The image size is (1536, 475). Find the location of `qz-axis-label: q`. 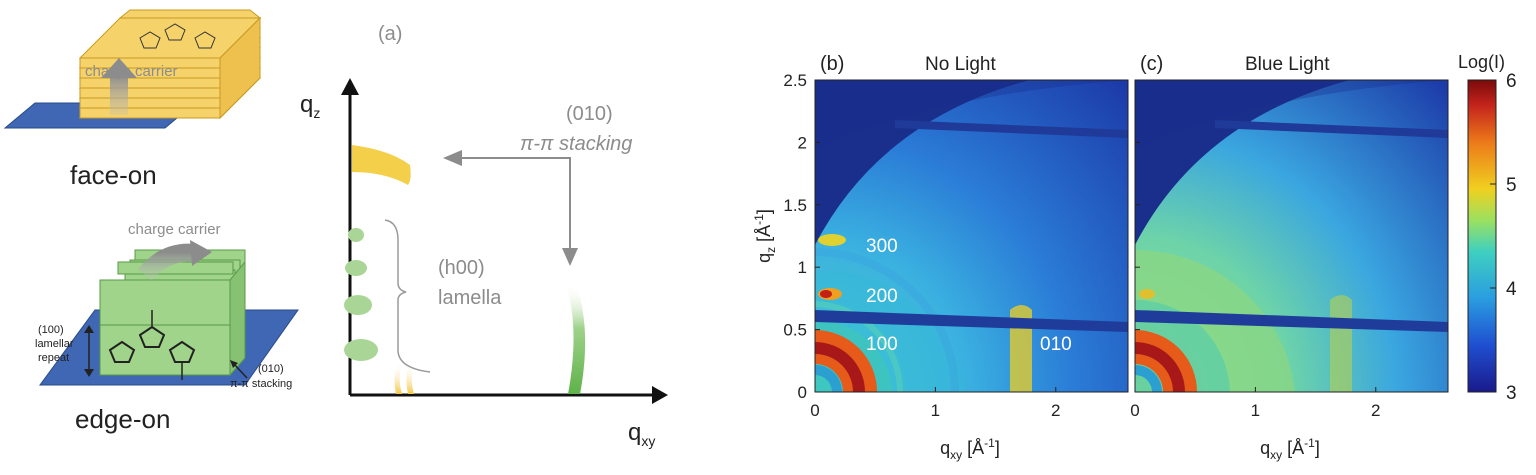

qz-axis-label: q is located at coordinates (306, 104).